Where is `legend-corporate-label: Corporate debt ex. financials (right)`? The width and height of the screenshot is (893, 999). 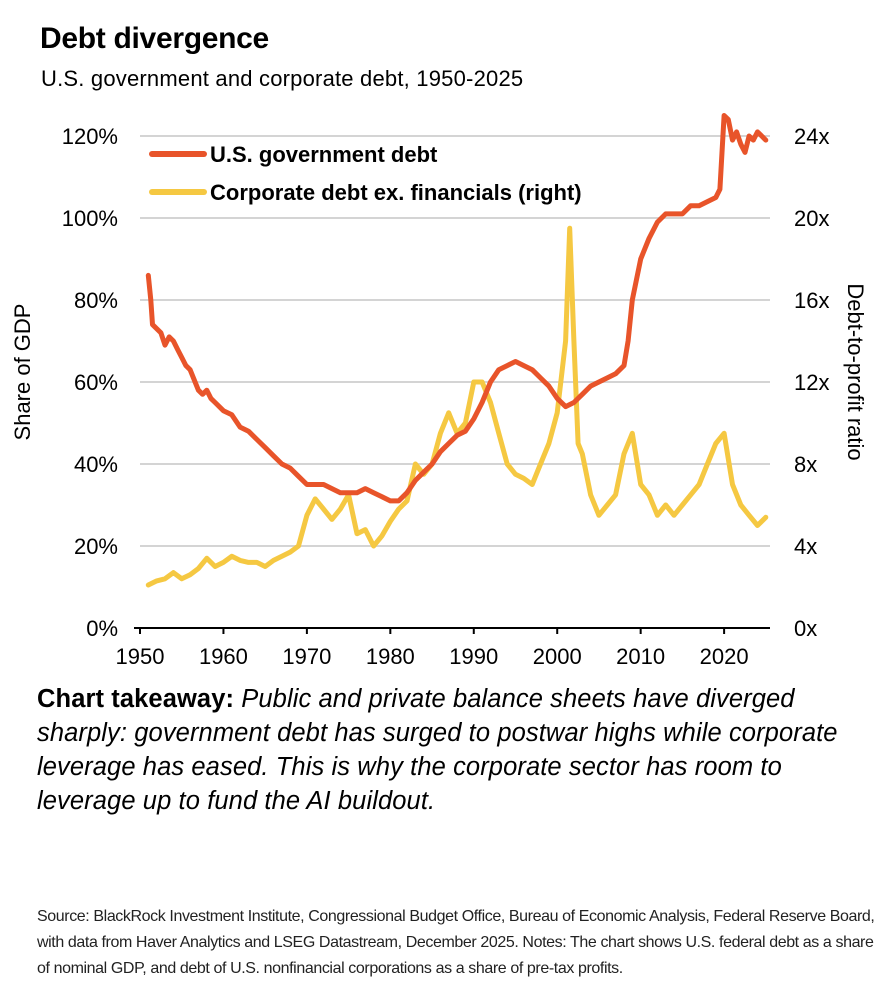 legend-corporate-label: Corporate debt ex. financials (right) is located at coordinates (396, 192).